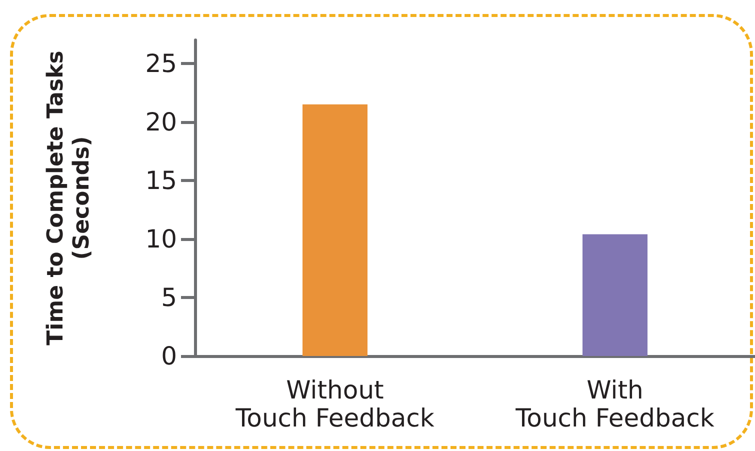 The width and height of the screenshot is (755, 451). What do you see at coordinates (614, 404) in the screenshot?
I see `x-tick-label: With Touch Feedback` at bounding box center [614, 404].